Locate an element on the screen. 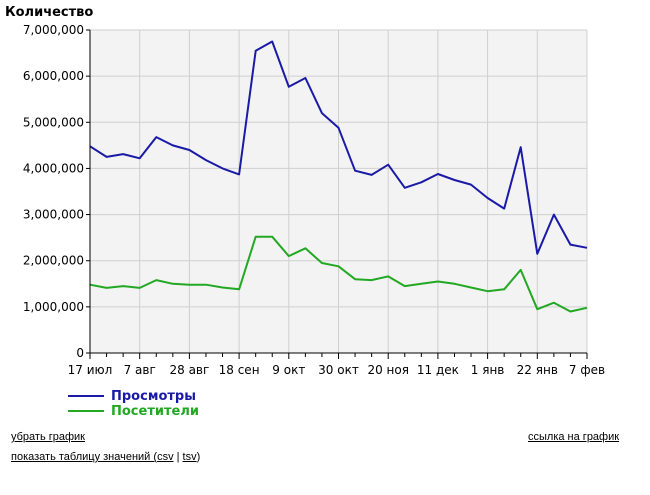  tsv-link: tsv is located at coordinates (189, 457).